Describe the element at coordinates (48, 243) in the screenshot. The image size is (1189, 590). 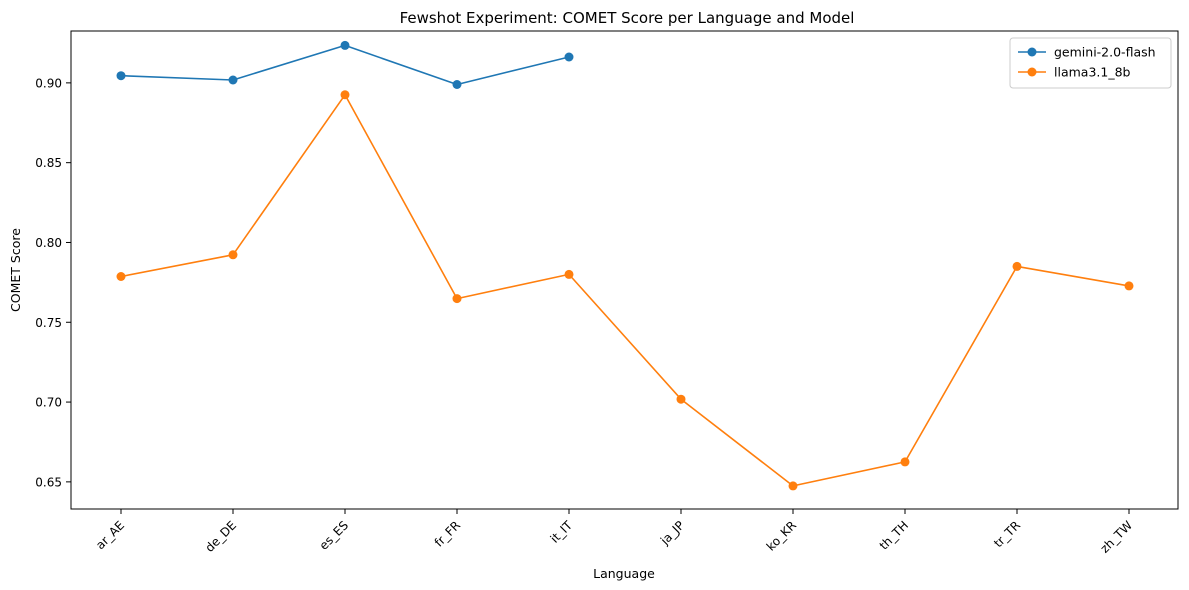
I see `y-tick-label: 0.80` at that location.